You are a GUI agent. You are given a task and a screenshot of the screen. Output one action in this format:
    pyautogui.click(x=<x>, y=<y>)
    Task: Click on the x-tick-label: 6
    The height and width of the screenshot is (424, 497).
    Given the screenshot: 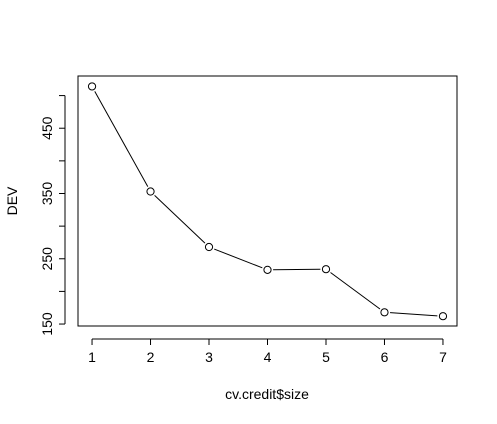 What is the action you would take?
    pyautogui.click(x=385, y=357)
    